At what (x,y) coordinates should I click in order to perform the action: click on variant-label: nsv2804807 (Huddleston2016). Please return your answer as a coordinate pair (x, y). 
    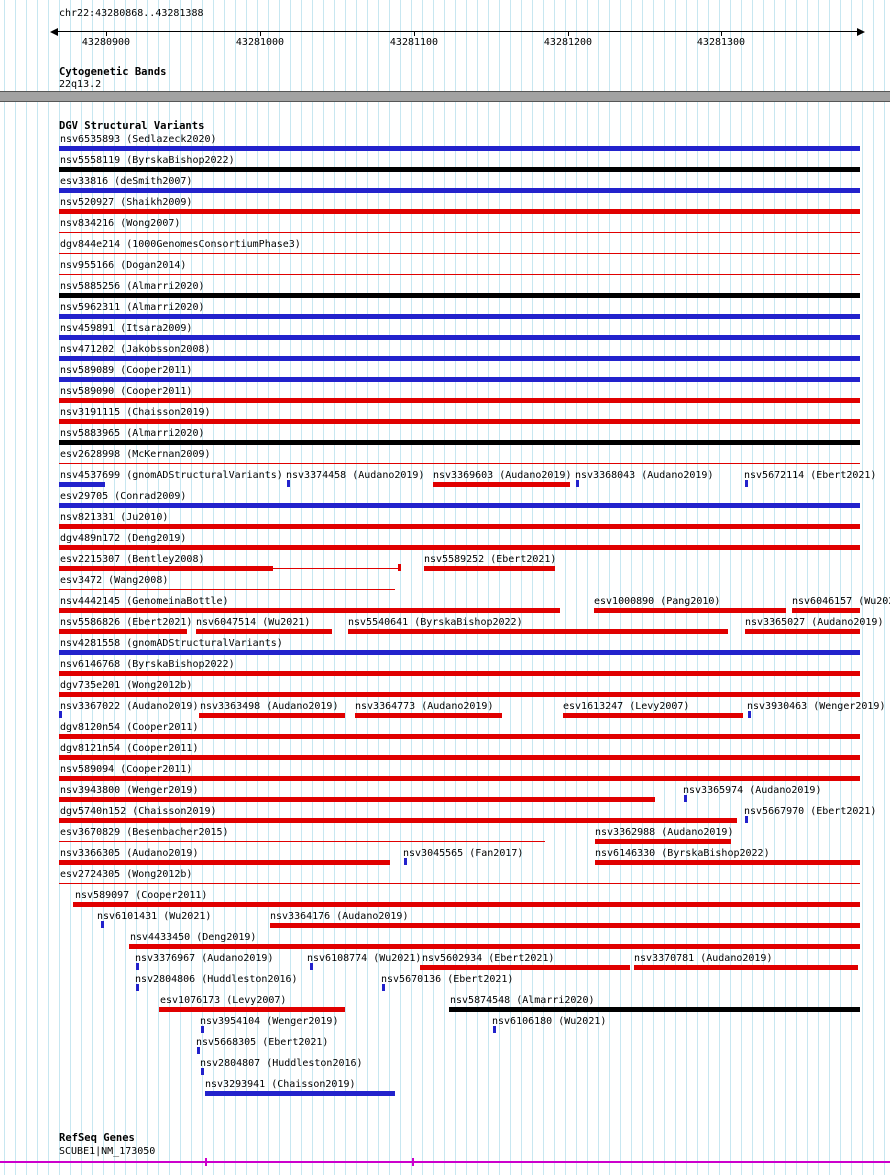
    Looking at the image, I should click on (281, 1063).